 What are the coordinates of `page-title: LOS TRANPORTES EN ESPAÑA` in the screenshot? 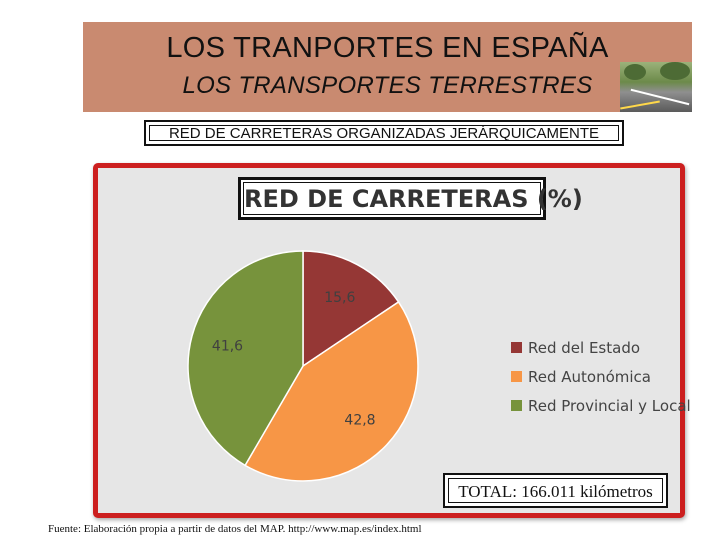 It's located at (387, 48).